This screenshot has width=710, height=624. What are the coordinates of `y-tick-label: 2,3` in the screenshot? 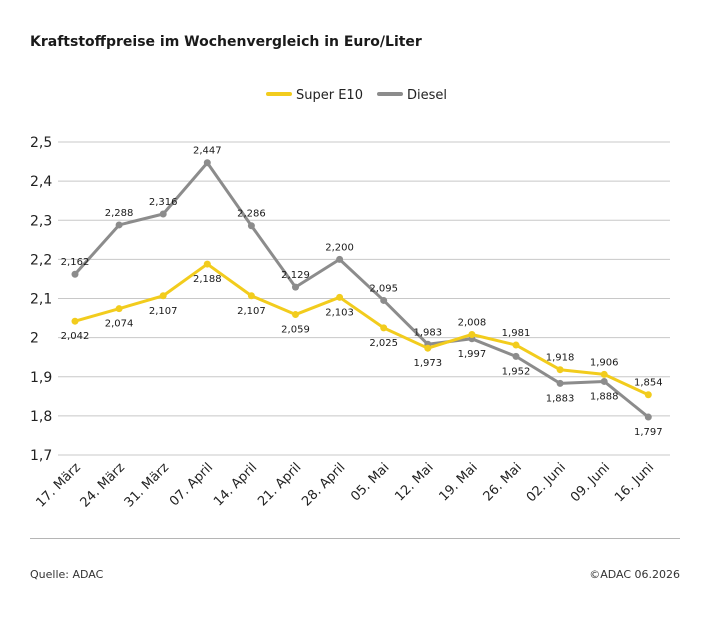 It's located at (41, 221).